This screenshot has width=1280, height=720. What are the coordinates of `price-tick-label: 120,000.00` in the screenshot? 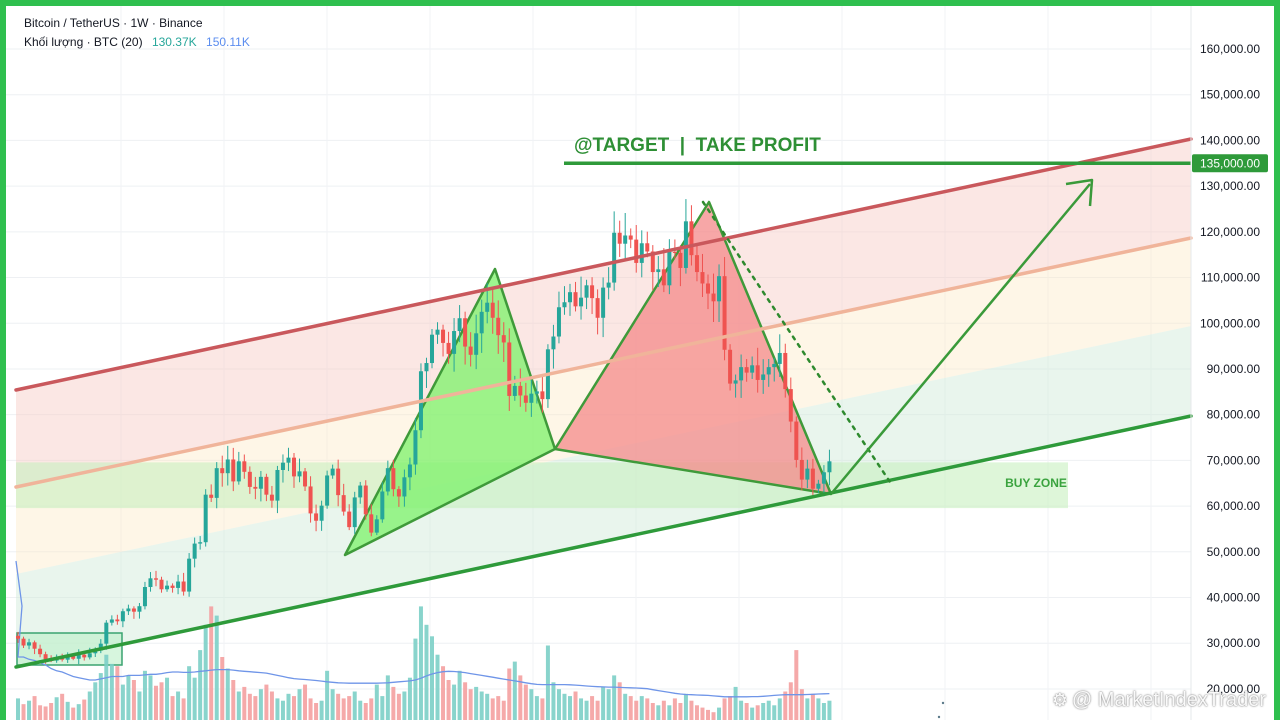 It's located at (1230, 232).